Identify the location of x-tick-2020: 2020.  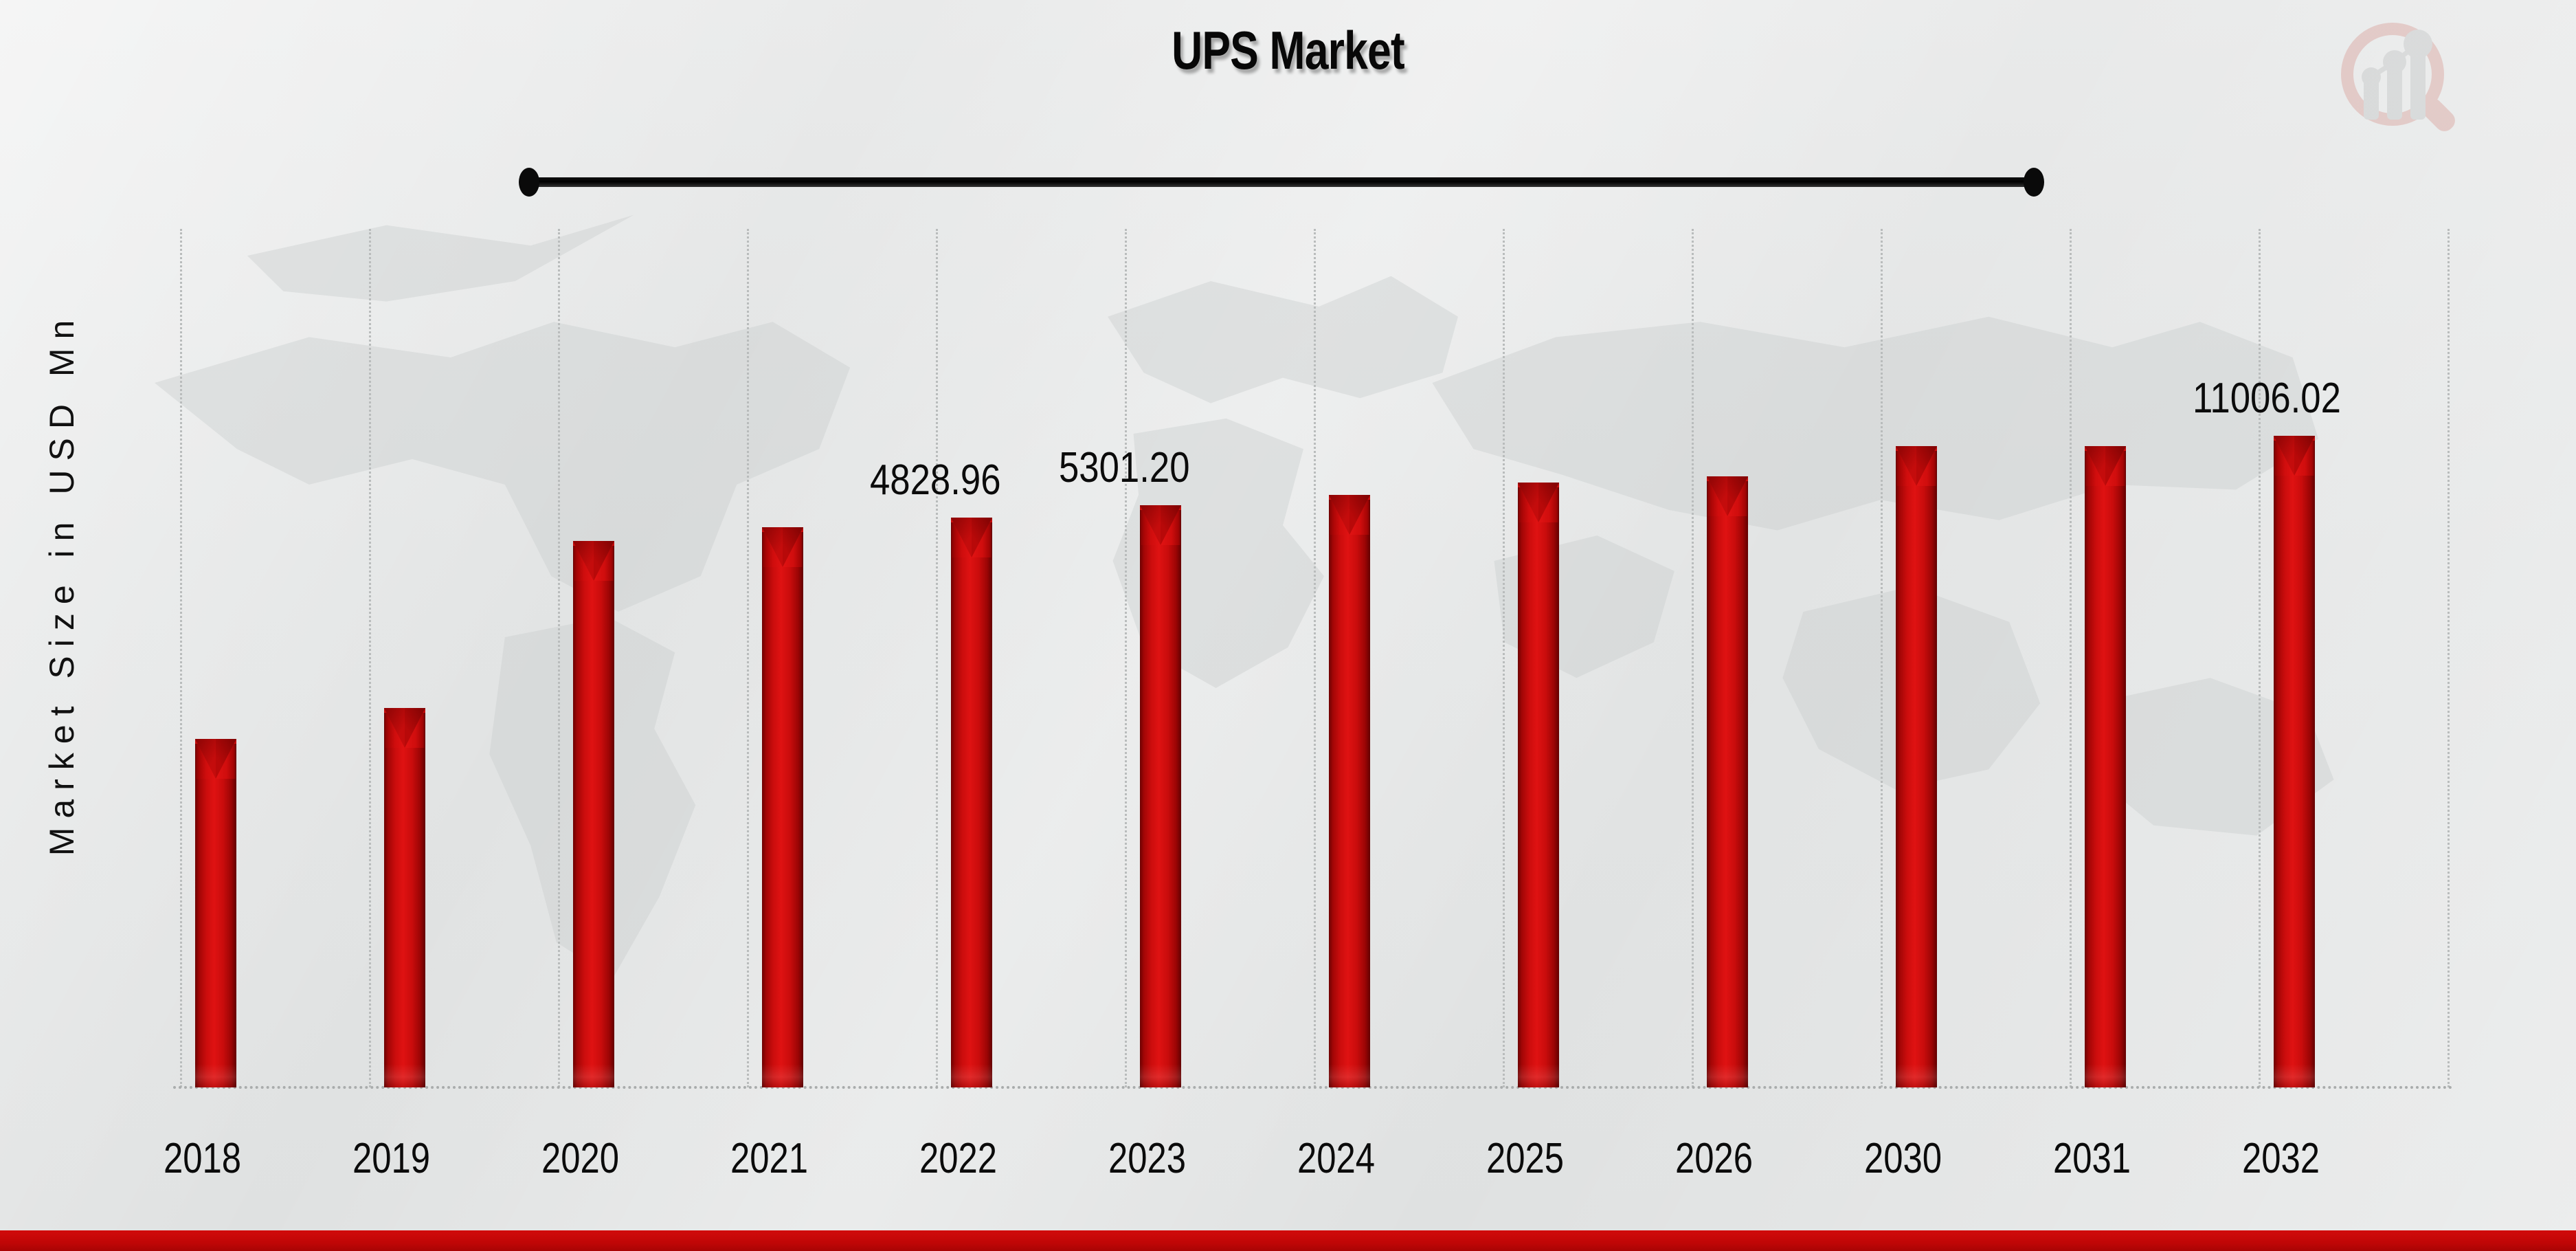
(580, 1158).